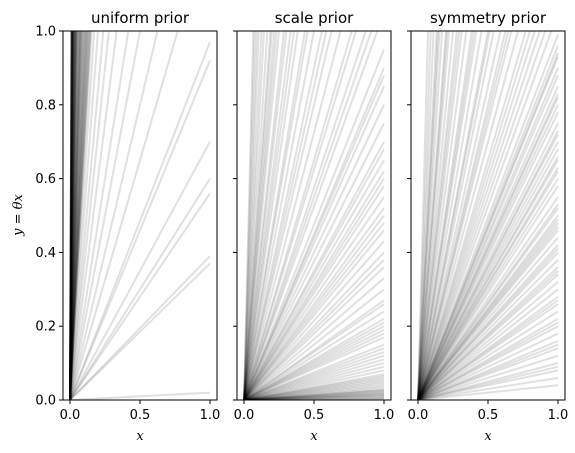 This screenshot has width=575, height=453. I want to click on panel-title: scale prior, so click(314, 18).